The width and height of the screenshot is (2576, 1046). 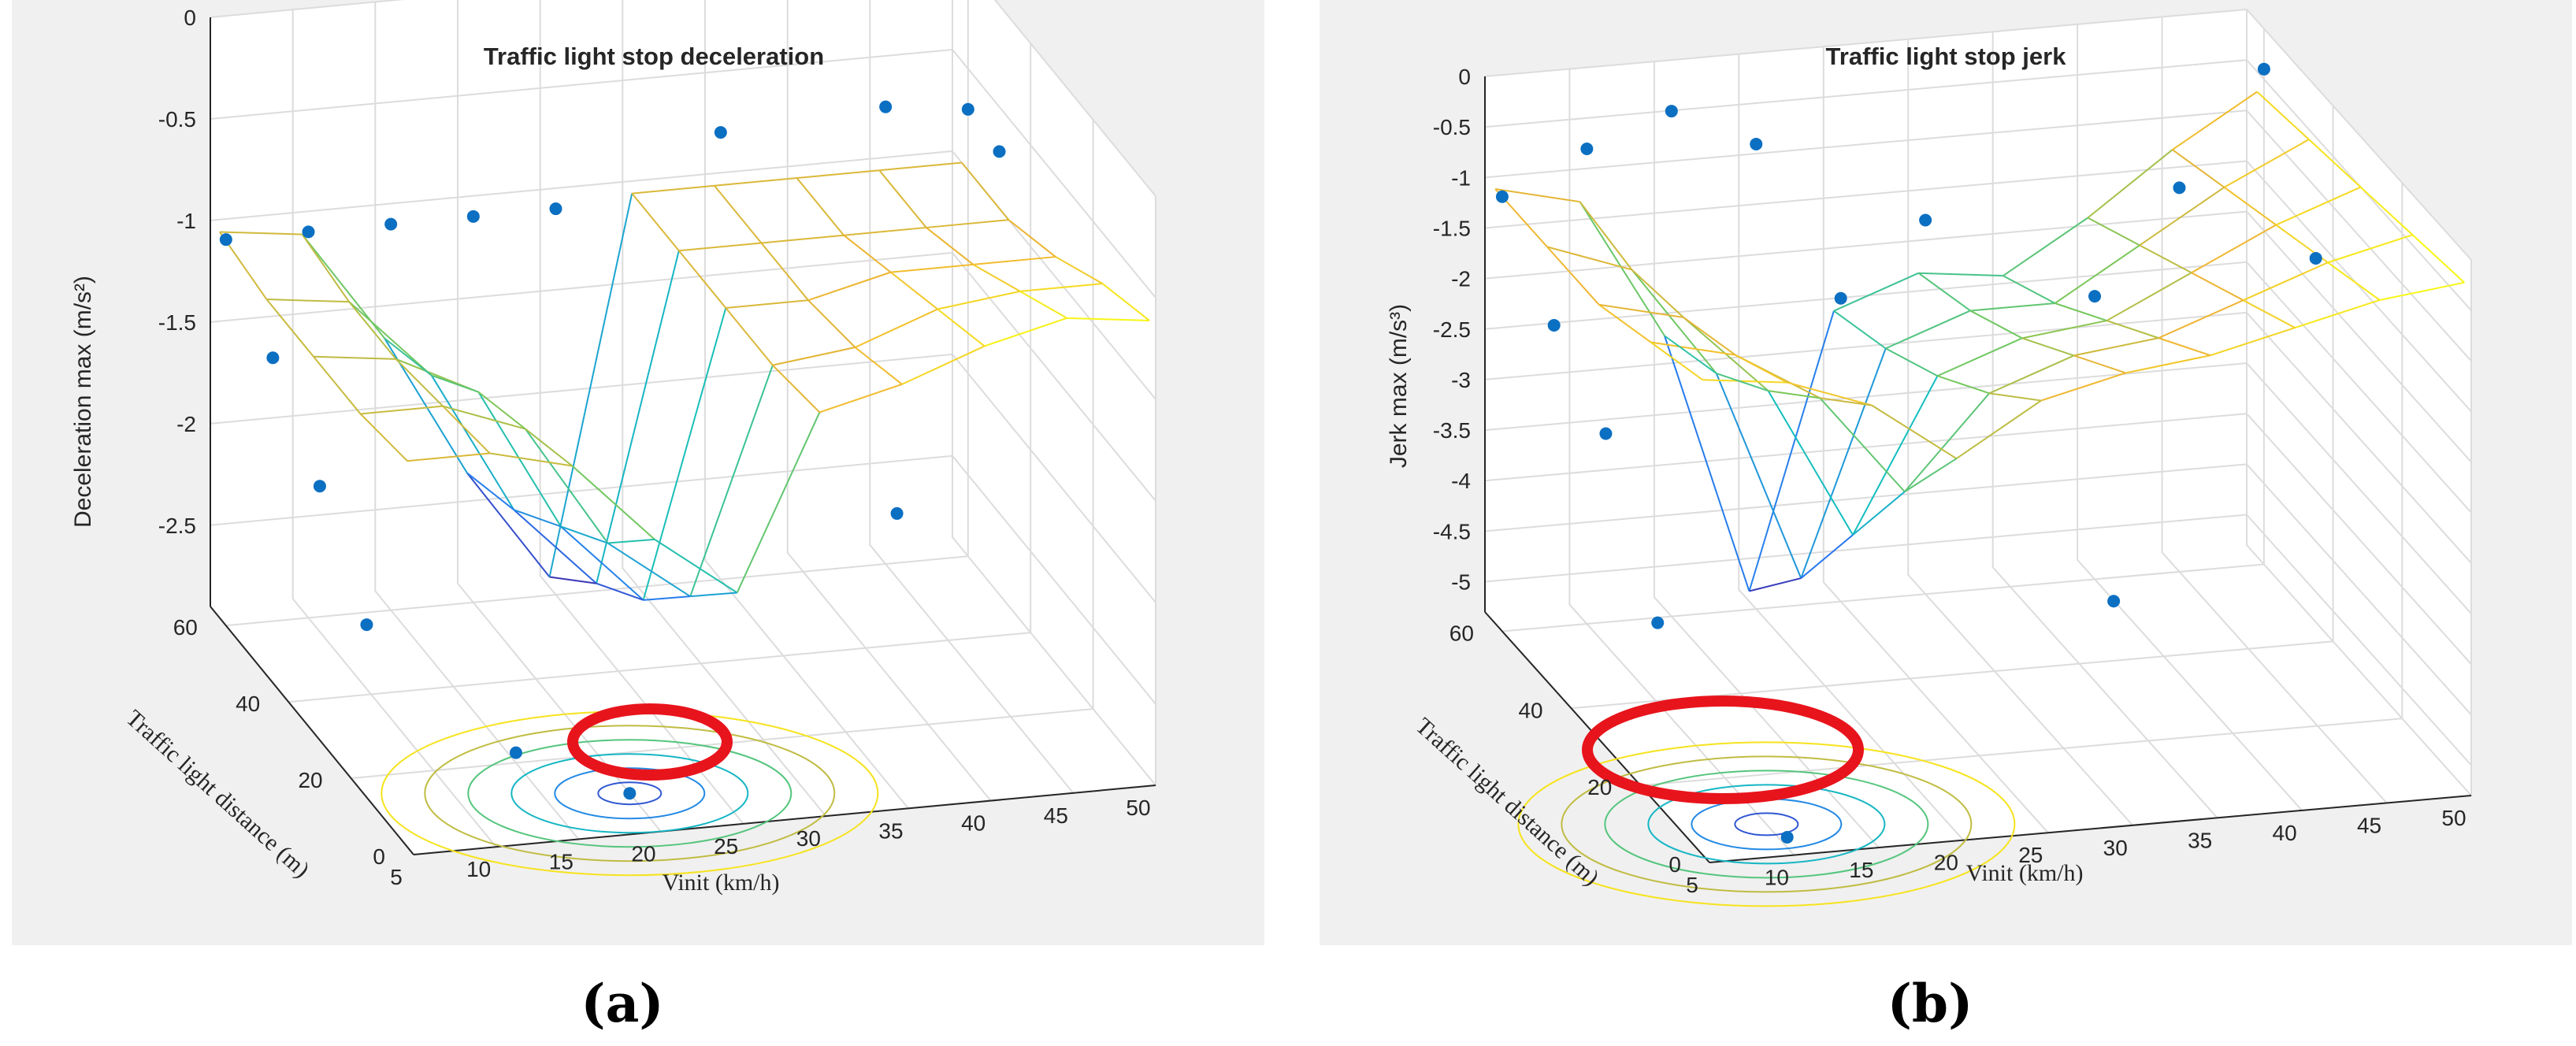 What do you see at coordinates (1461, 582) in the screenshot?
I see `z-tick-label: -5` at bounding box center [1461, 582].